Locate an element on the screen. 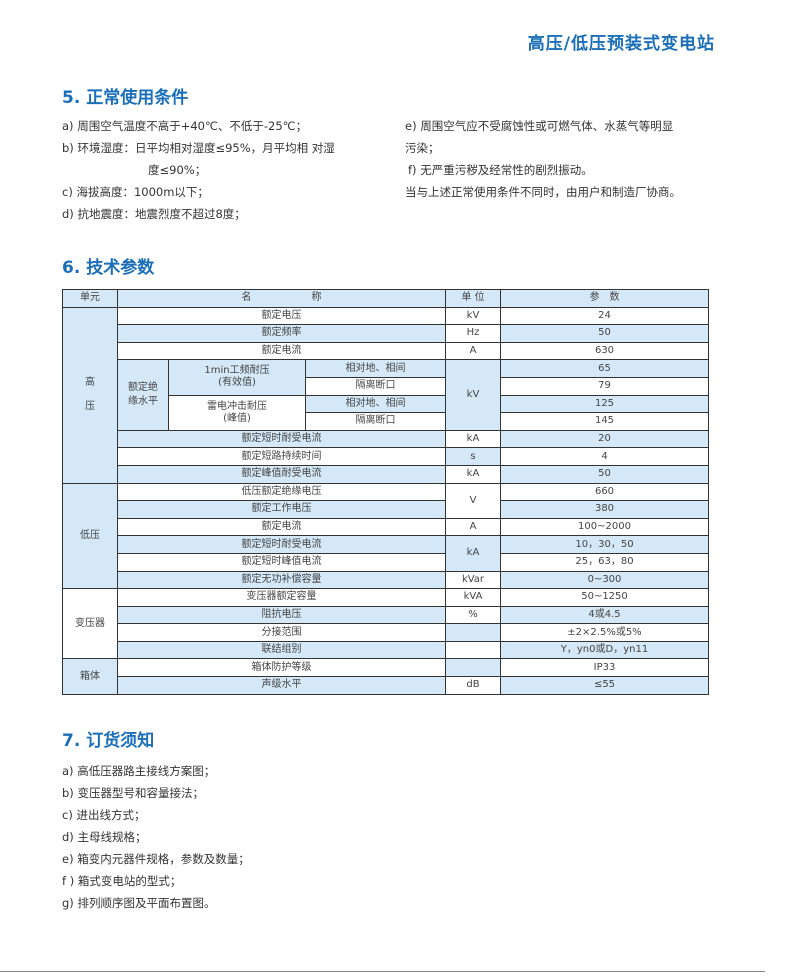 The image size is (805, 977). condition-d: d) 抗地震度：地震烈度不超过8度； is located at coordinates (154, 214).